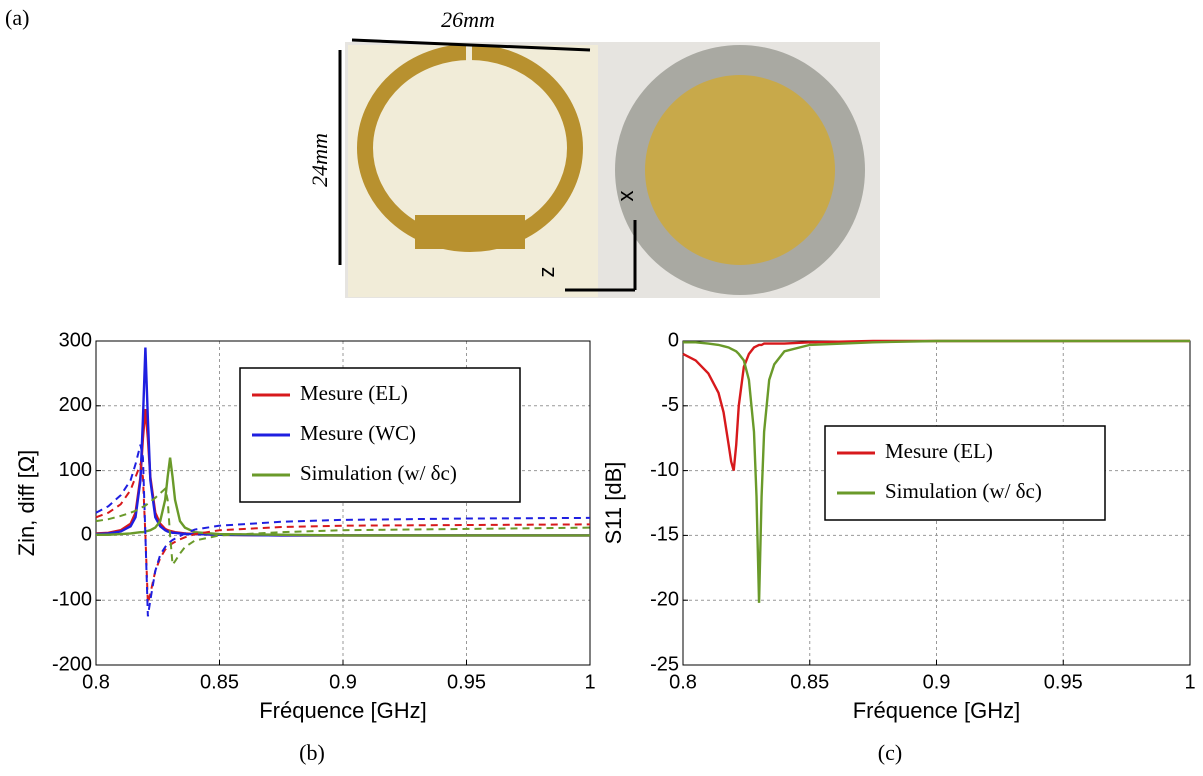 The width and height of the screenshot is (1203, 776). Describe the element at coordinates (72, 664) in the screenshot. I see `y-tick-label: -200` at that location.